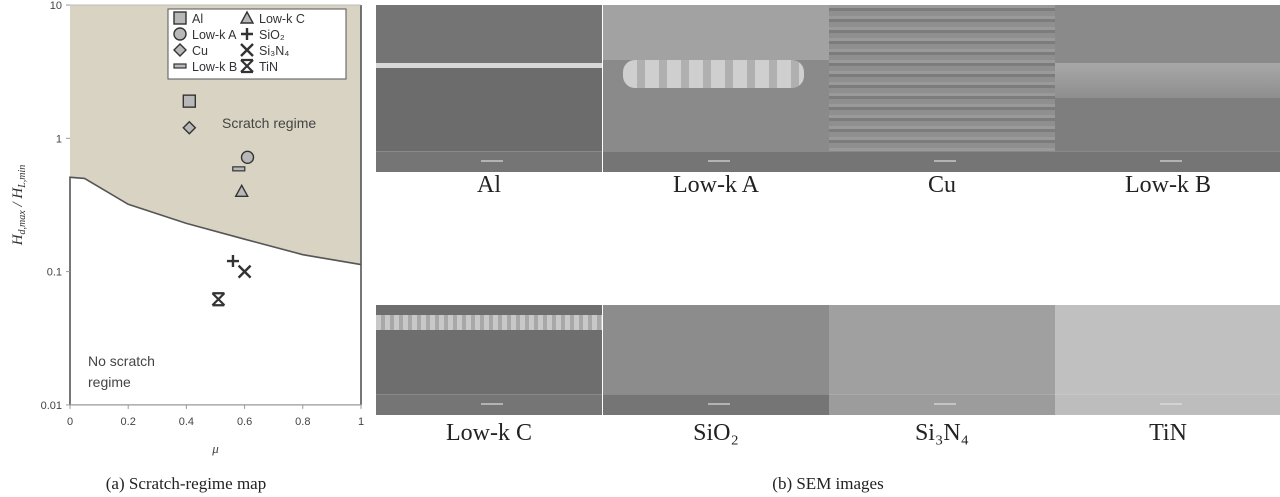 This screenshot has height=497, width=1280. I want to click on data-point-low-k-a, so click(247, 157).